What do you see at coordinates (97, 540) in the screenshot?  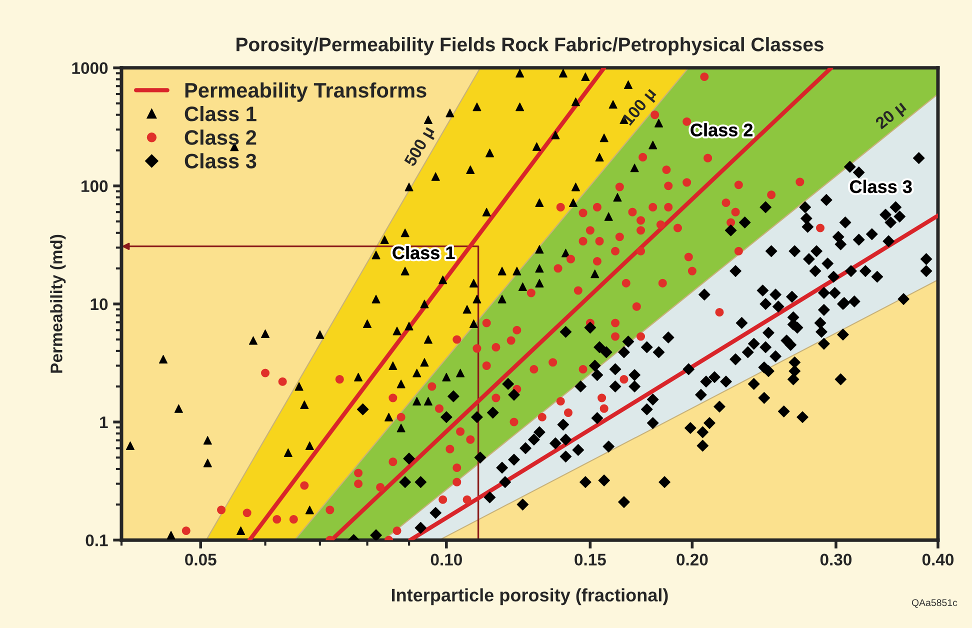 I see `y-tick-label: 0.1` at bounding box center [97, 540].